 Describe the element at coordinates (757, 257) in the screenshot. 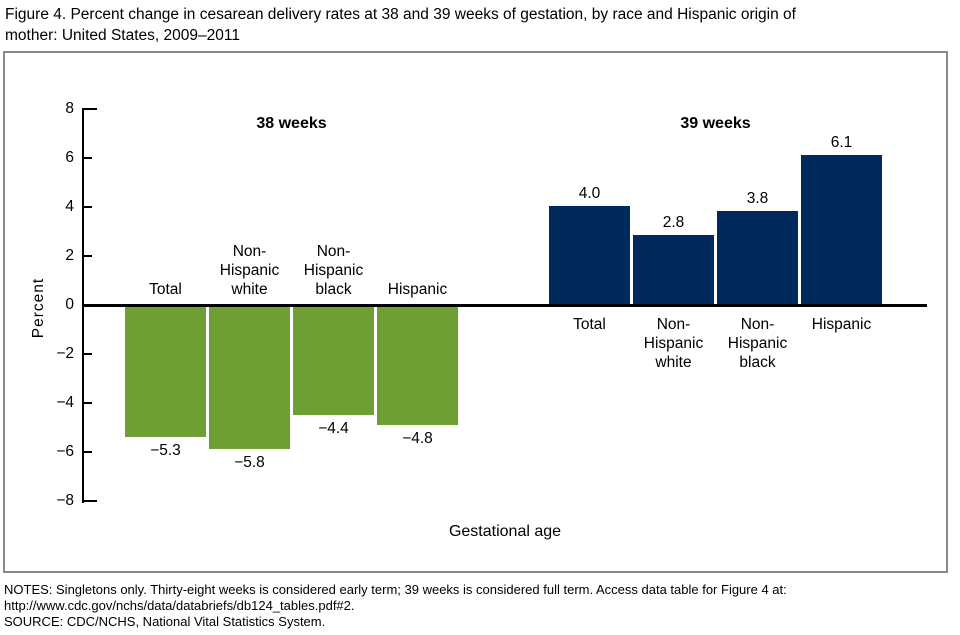

I see `bar-39-weeks-non-hispanic-black` at that location.